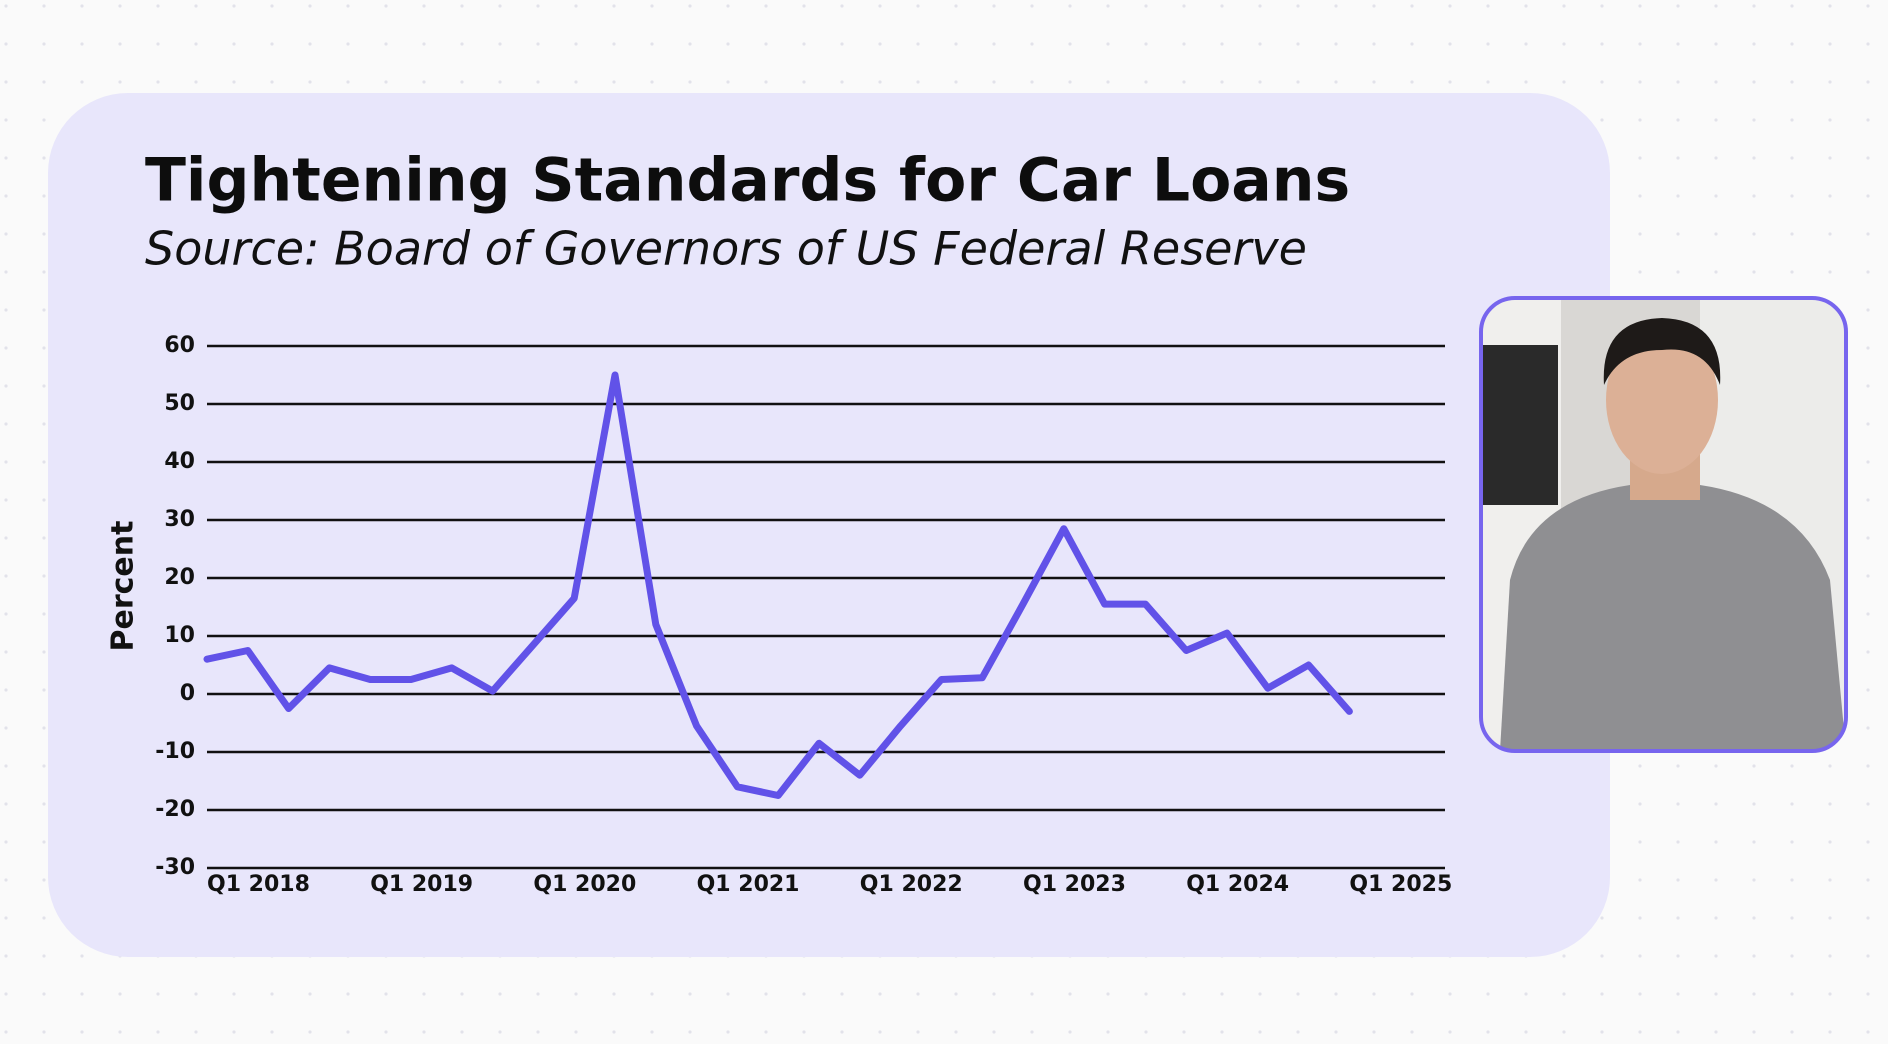  What do you see at coordinates (748, 884) in the screenshot?
I see `x-tick-label: Q1 2021` at bounding box center [748, 884].